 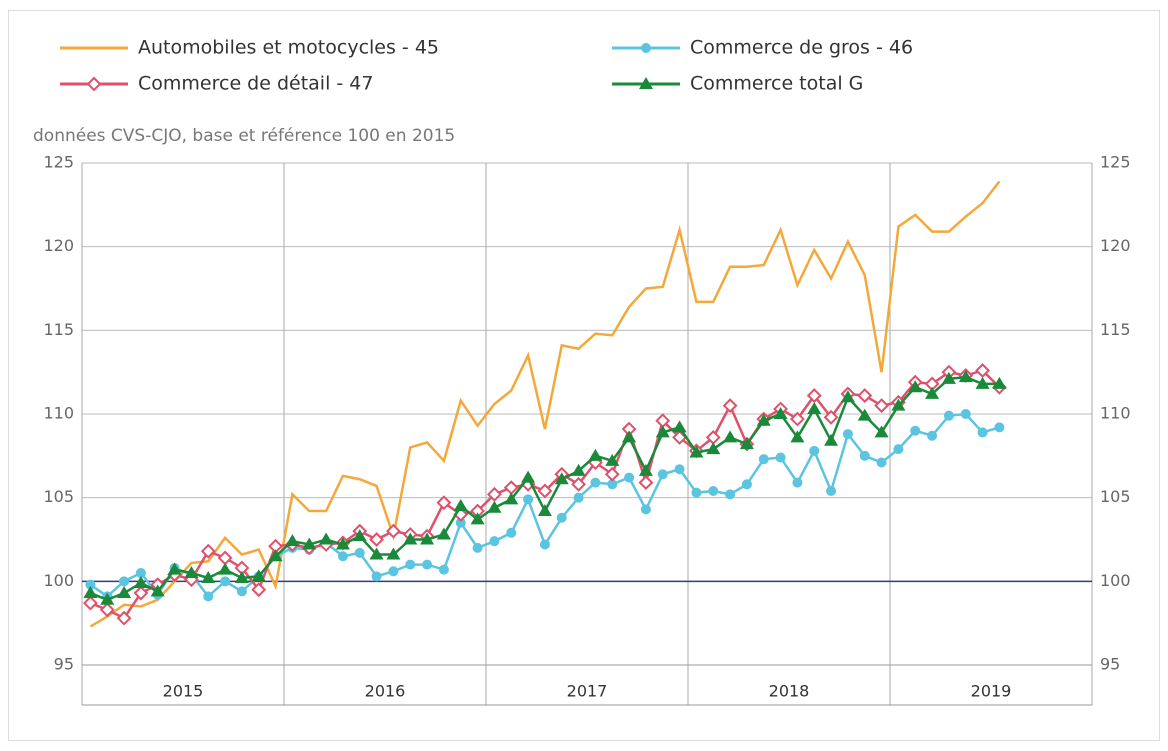 I want to click on y-tick-label: 105, so click(x=58, y=496).